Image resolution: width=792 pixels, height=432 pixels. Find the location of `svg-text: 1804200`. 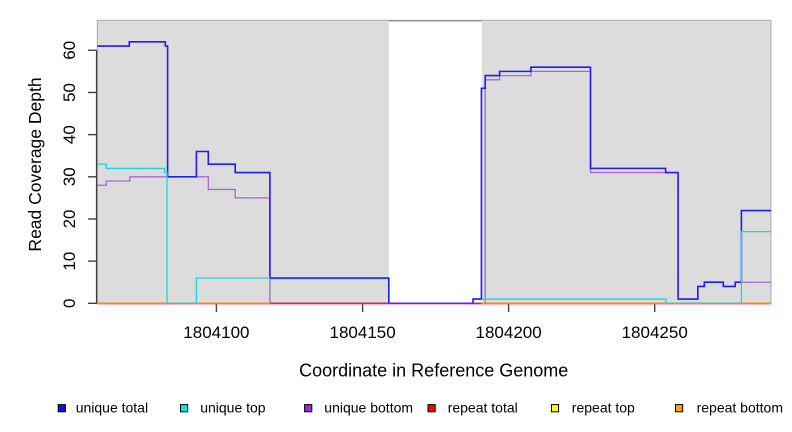

svg-text: 1804200 is located at coordinates (509, 332).